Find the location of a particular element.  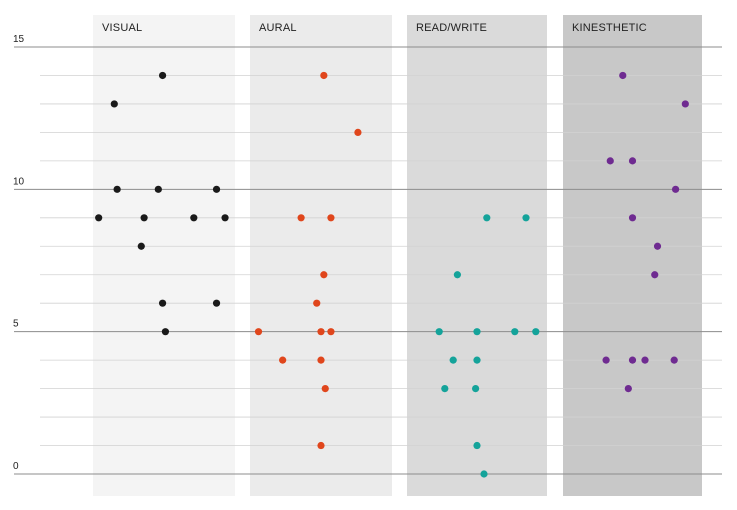

y-tick-label: 15 is located at coordinates (19, 39).